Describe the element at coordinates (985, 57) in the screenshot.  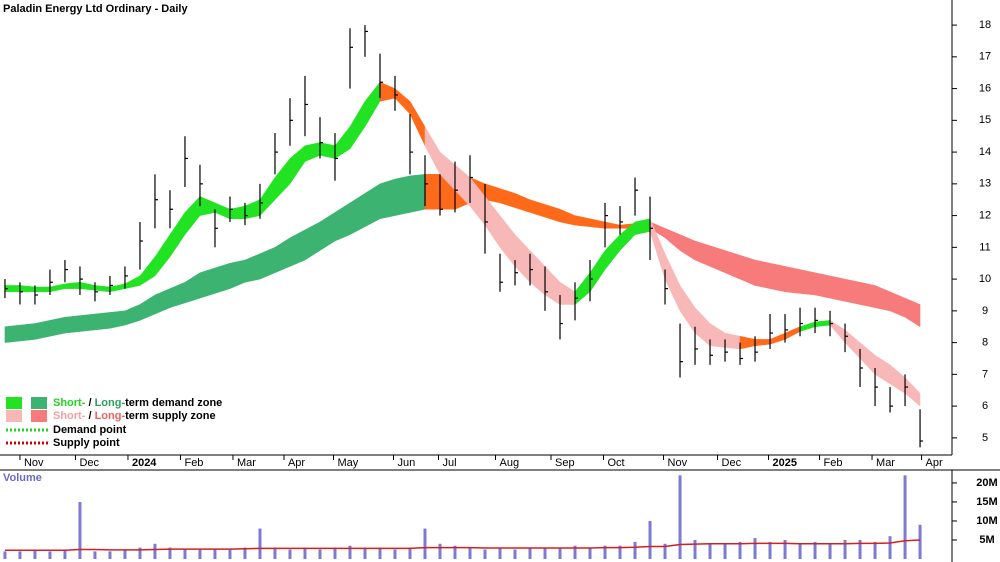
I see `y-tick-label: 17` at that location.